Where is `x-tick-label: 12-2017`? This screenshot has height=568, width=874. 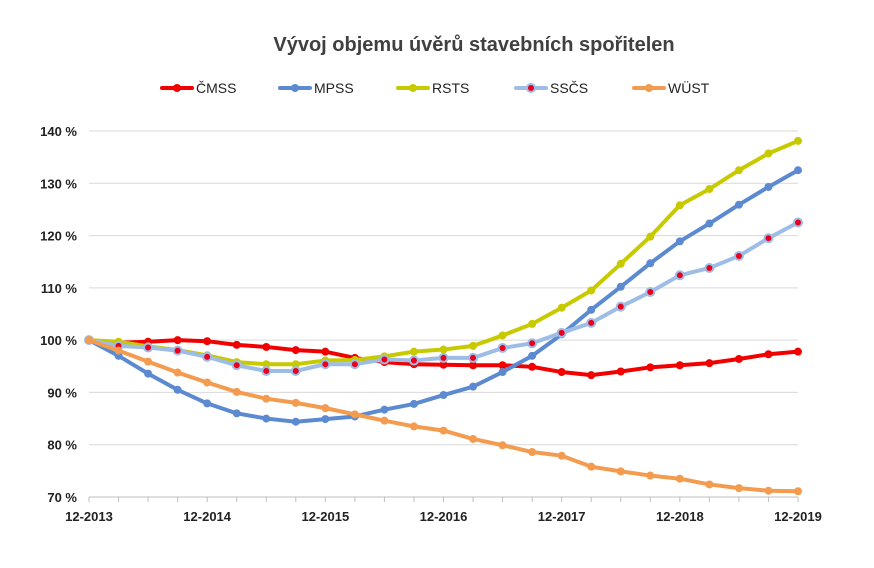 x-tick-label: 12-2017 is located at coordinates (562, 516).